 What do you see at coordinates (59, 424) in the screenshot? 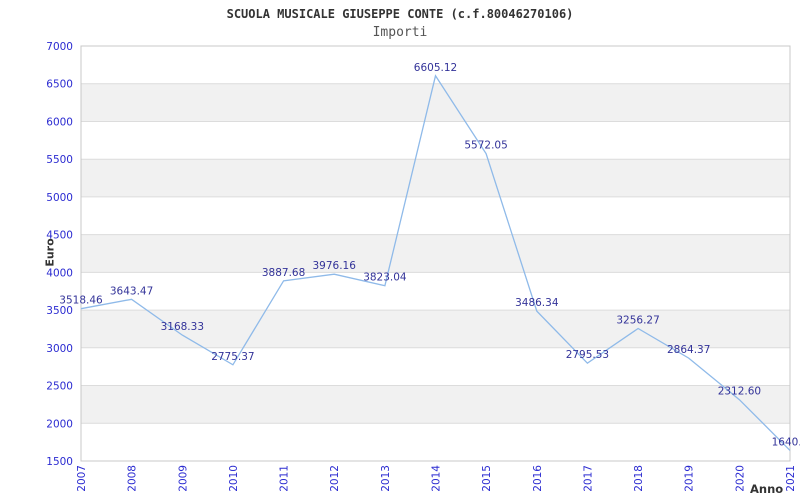
I see `y-tick-label: 2000` at bounding box center [59, 424].